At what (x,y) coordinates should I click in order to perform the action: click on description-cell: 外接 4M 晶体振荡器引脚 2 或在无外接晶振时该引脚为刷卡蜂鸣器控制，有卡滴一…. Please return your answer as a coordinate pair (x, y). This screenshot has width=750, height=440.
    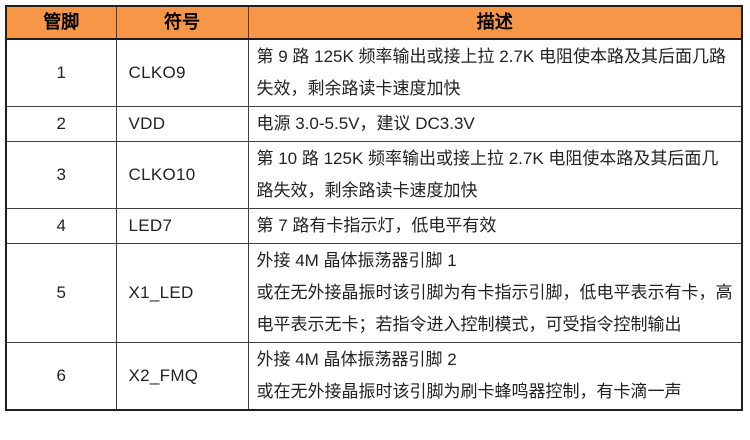
    Looking at the image, I should click on (495, 376).